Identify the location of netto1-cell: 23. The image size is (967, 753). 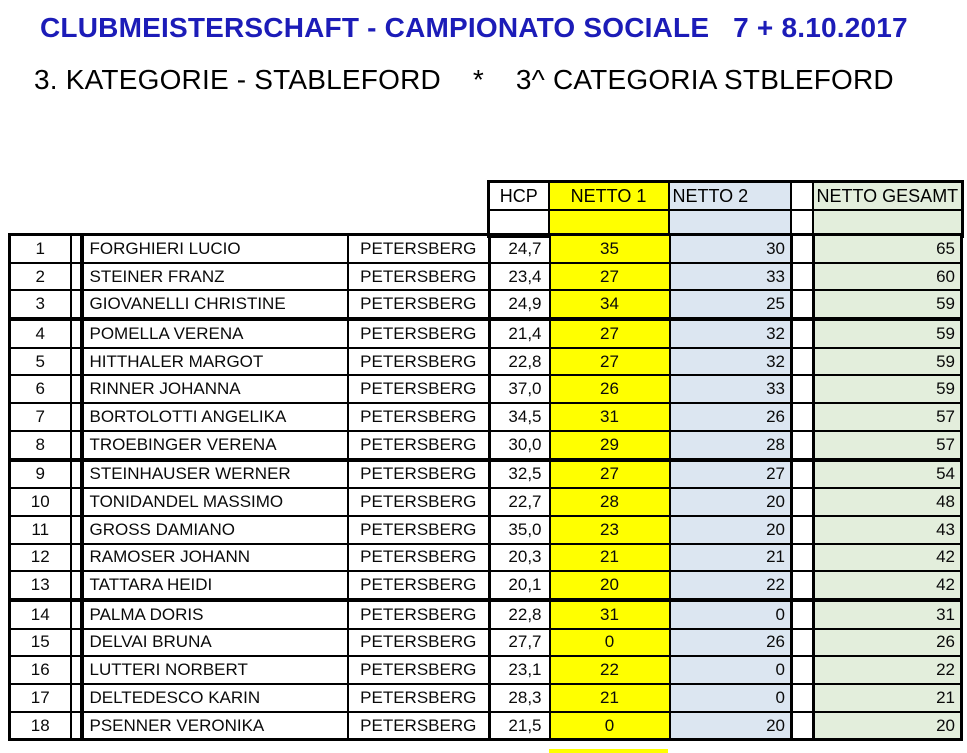
(609, 529).